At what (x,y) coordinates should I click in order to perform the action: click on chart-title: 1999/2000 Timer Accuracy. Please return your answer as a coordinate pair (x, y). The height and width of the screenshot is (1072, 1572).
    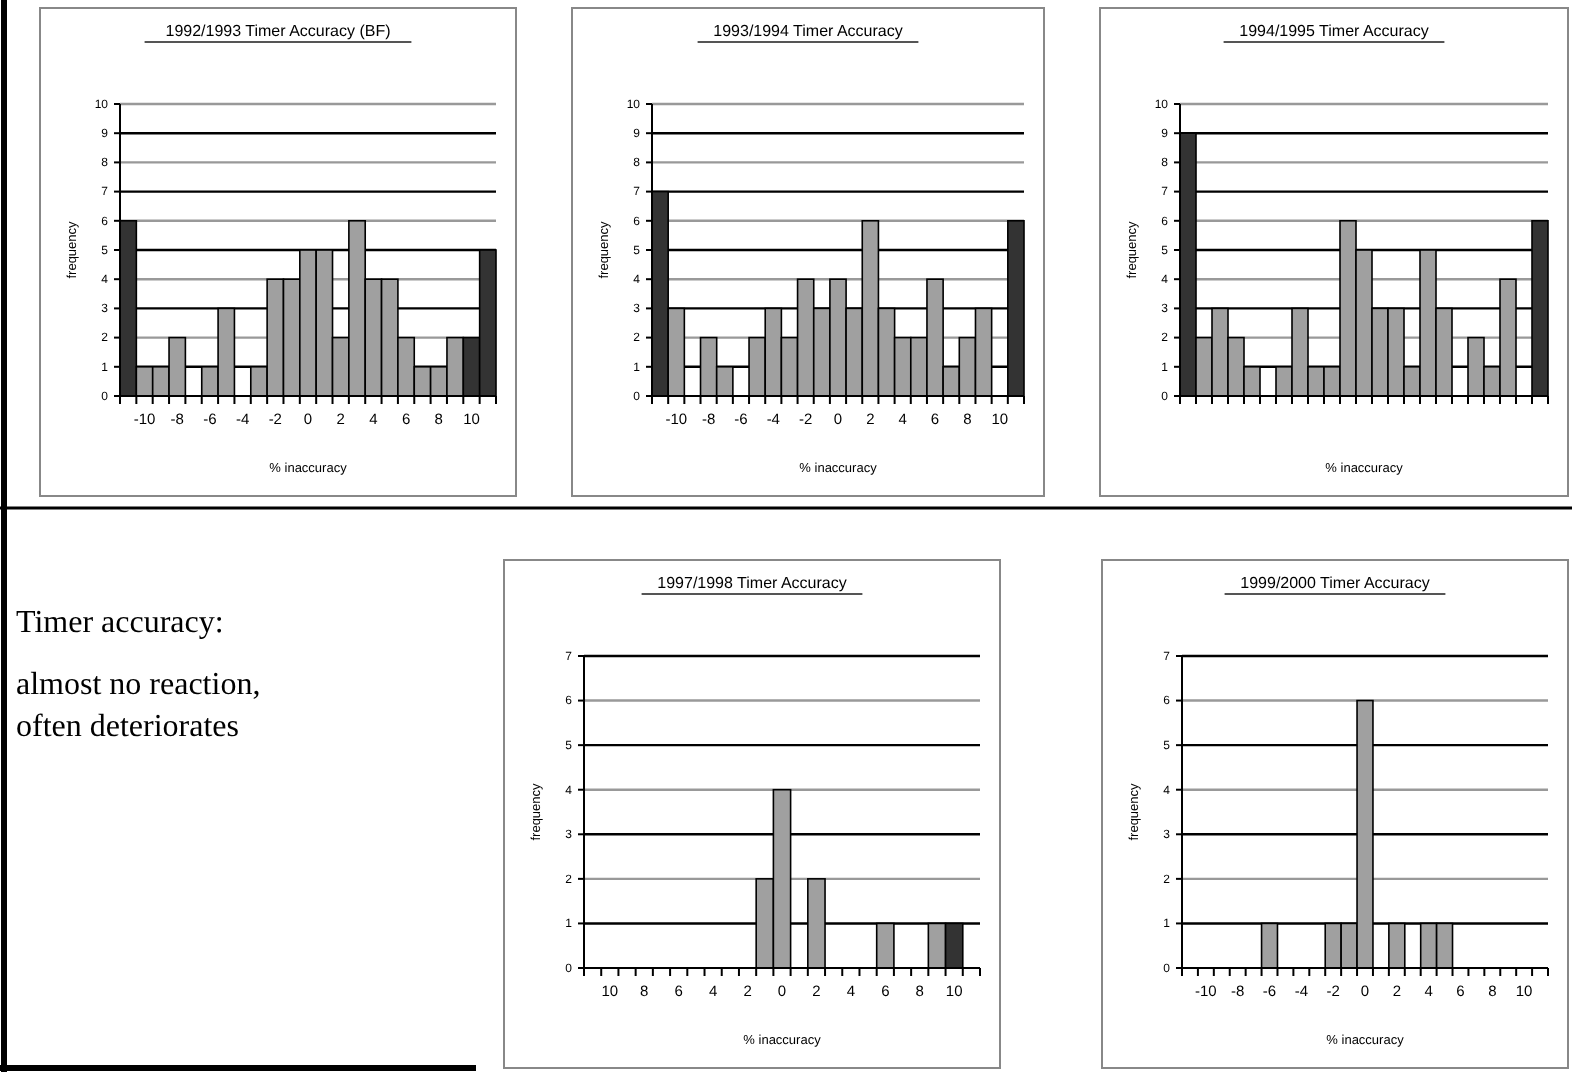
    Looking at the image, I should click on (1335, 583).